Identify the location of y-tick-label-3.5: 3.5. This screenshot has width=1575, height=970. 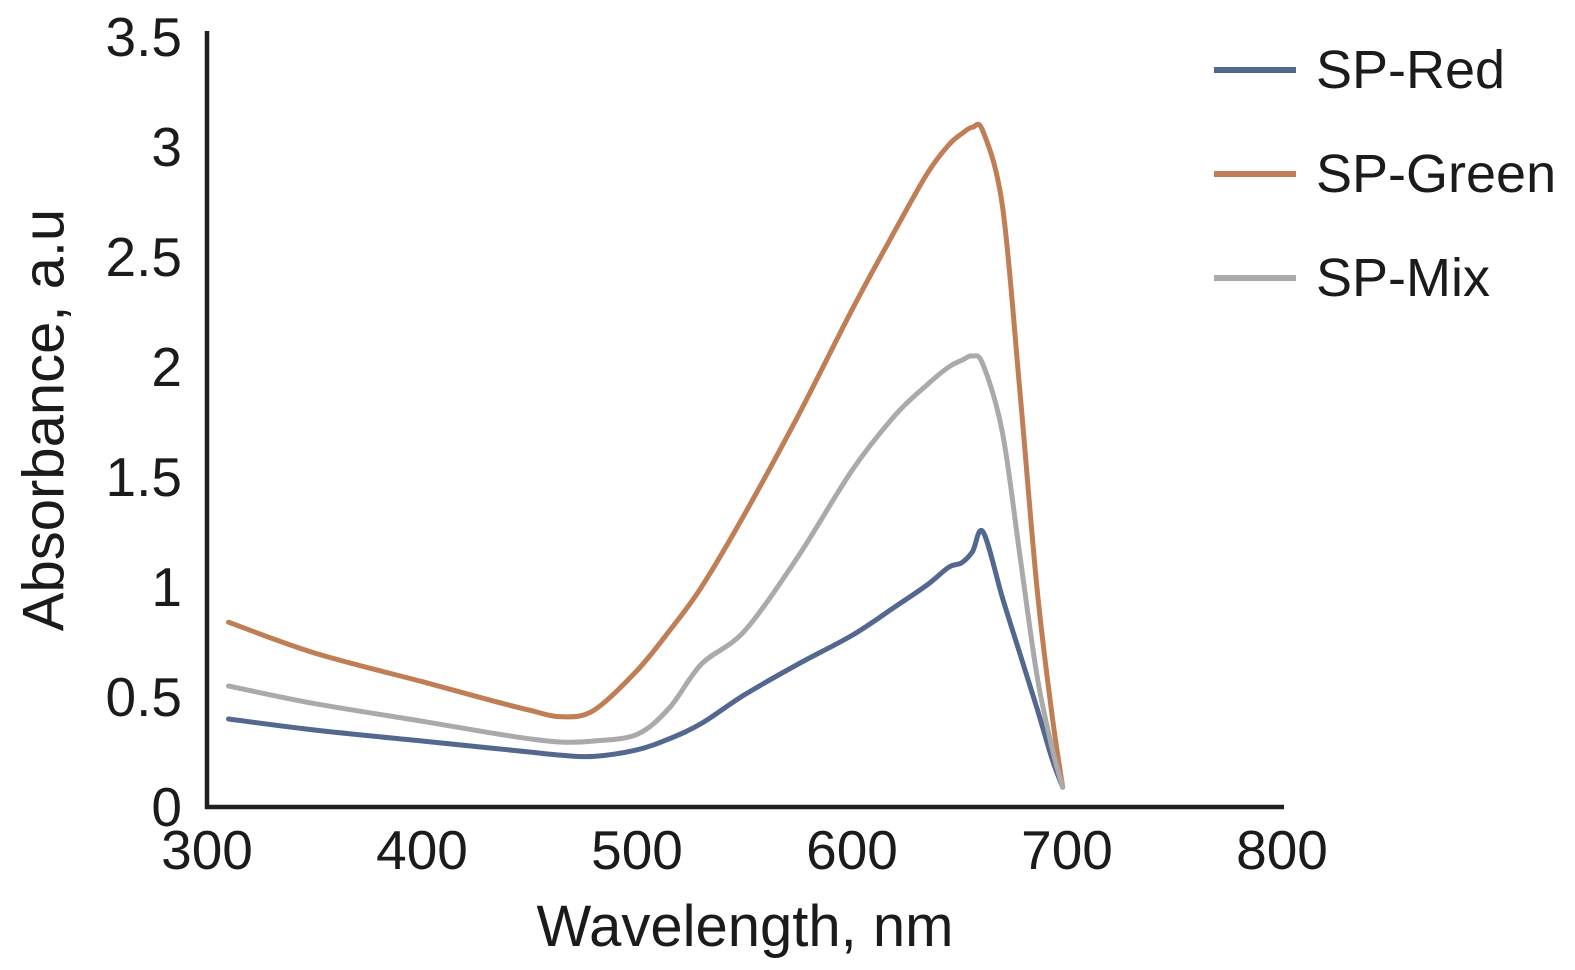
(143, 37).